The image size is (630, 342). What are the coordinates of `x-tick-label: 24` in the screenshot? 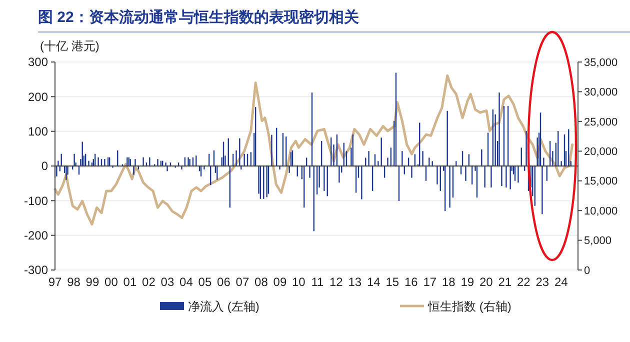 It's located at (561, 282).